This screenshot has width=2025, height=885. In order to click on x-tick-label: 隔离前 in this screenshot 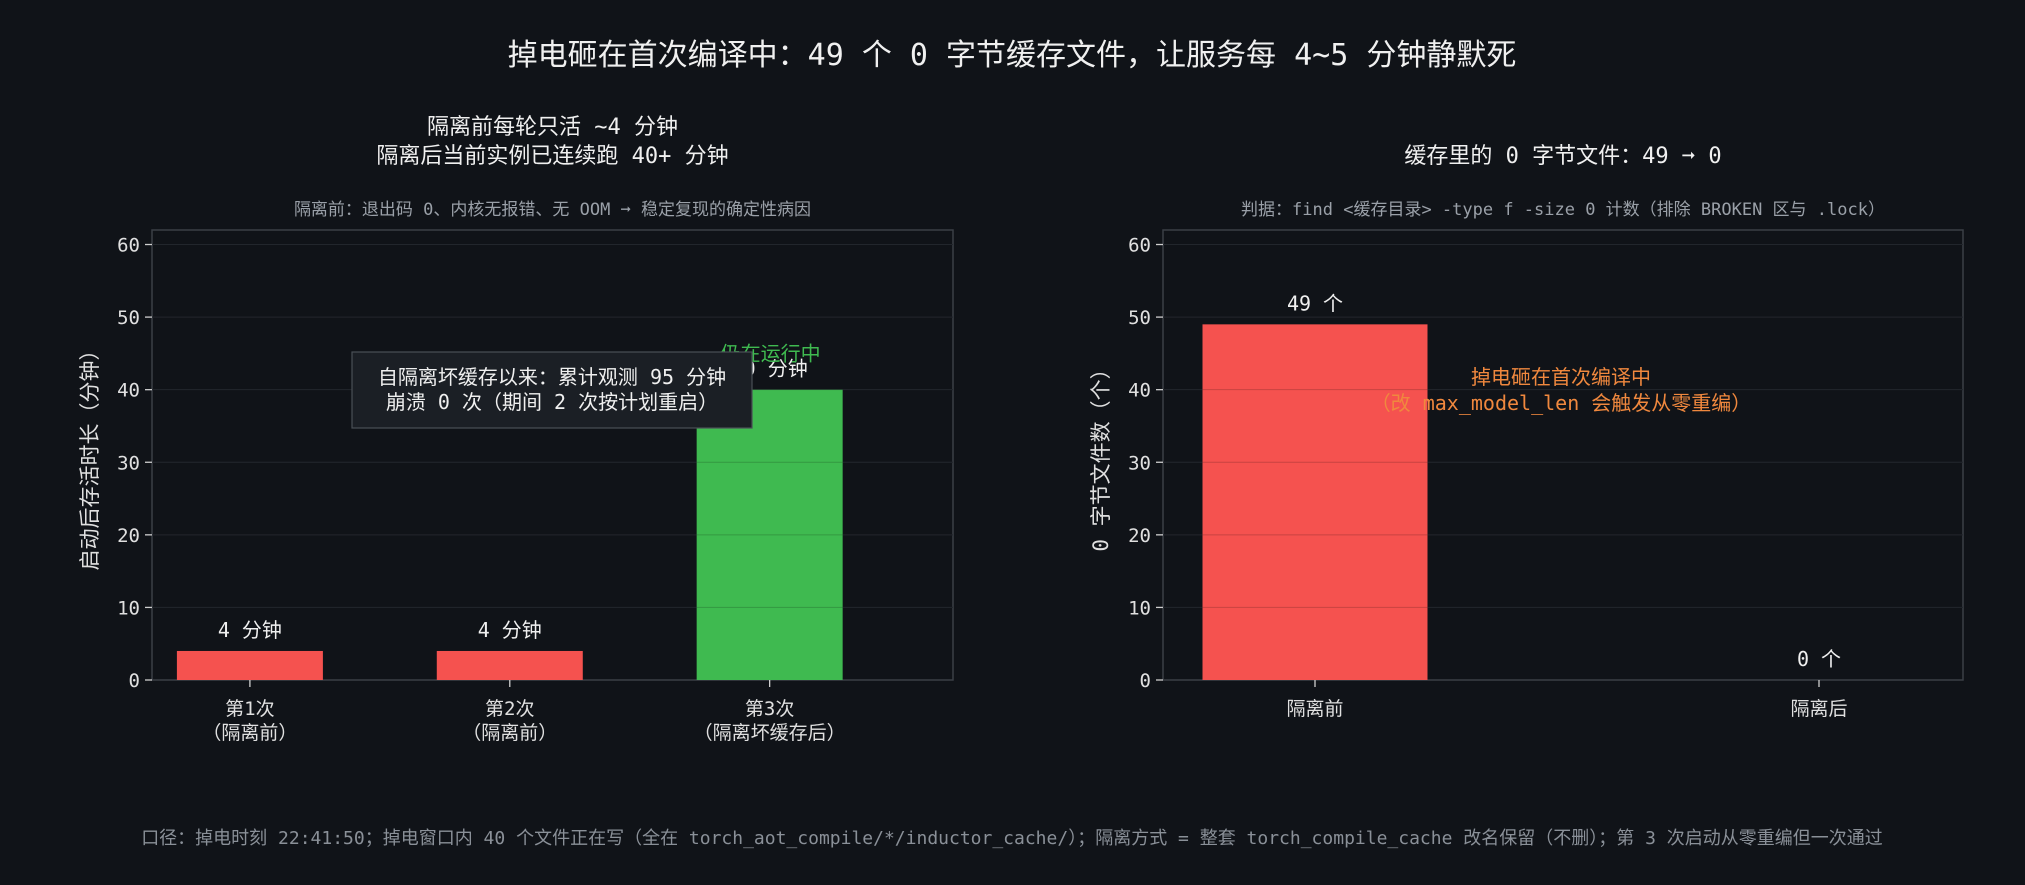, I will do `click(1314, 709)`.